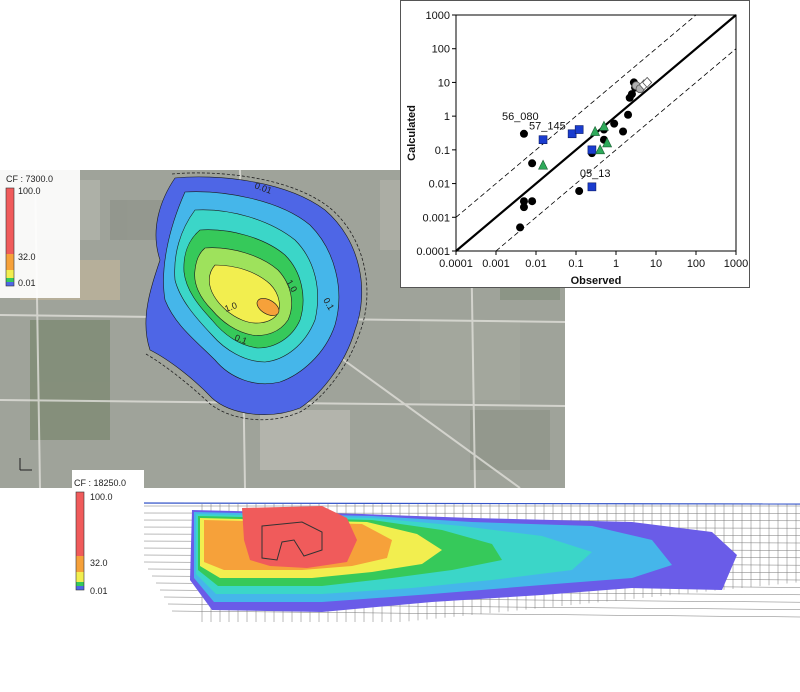  Describe the element at coordinates (441, 50) in the screenshot. I see `y-tick-label: 100` at that location.